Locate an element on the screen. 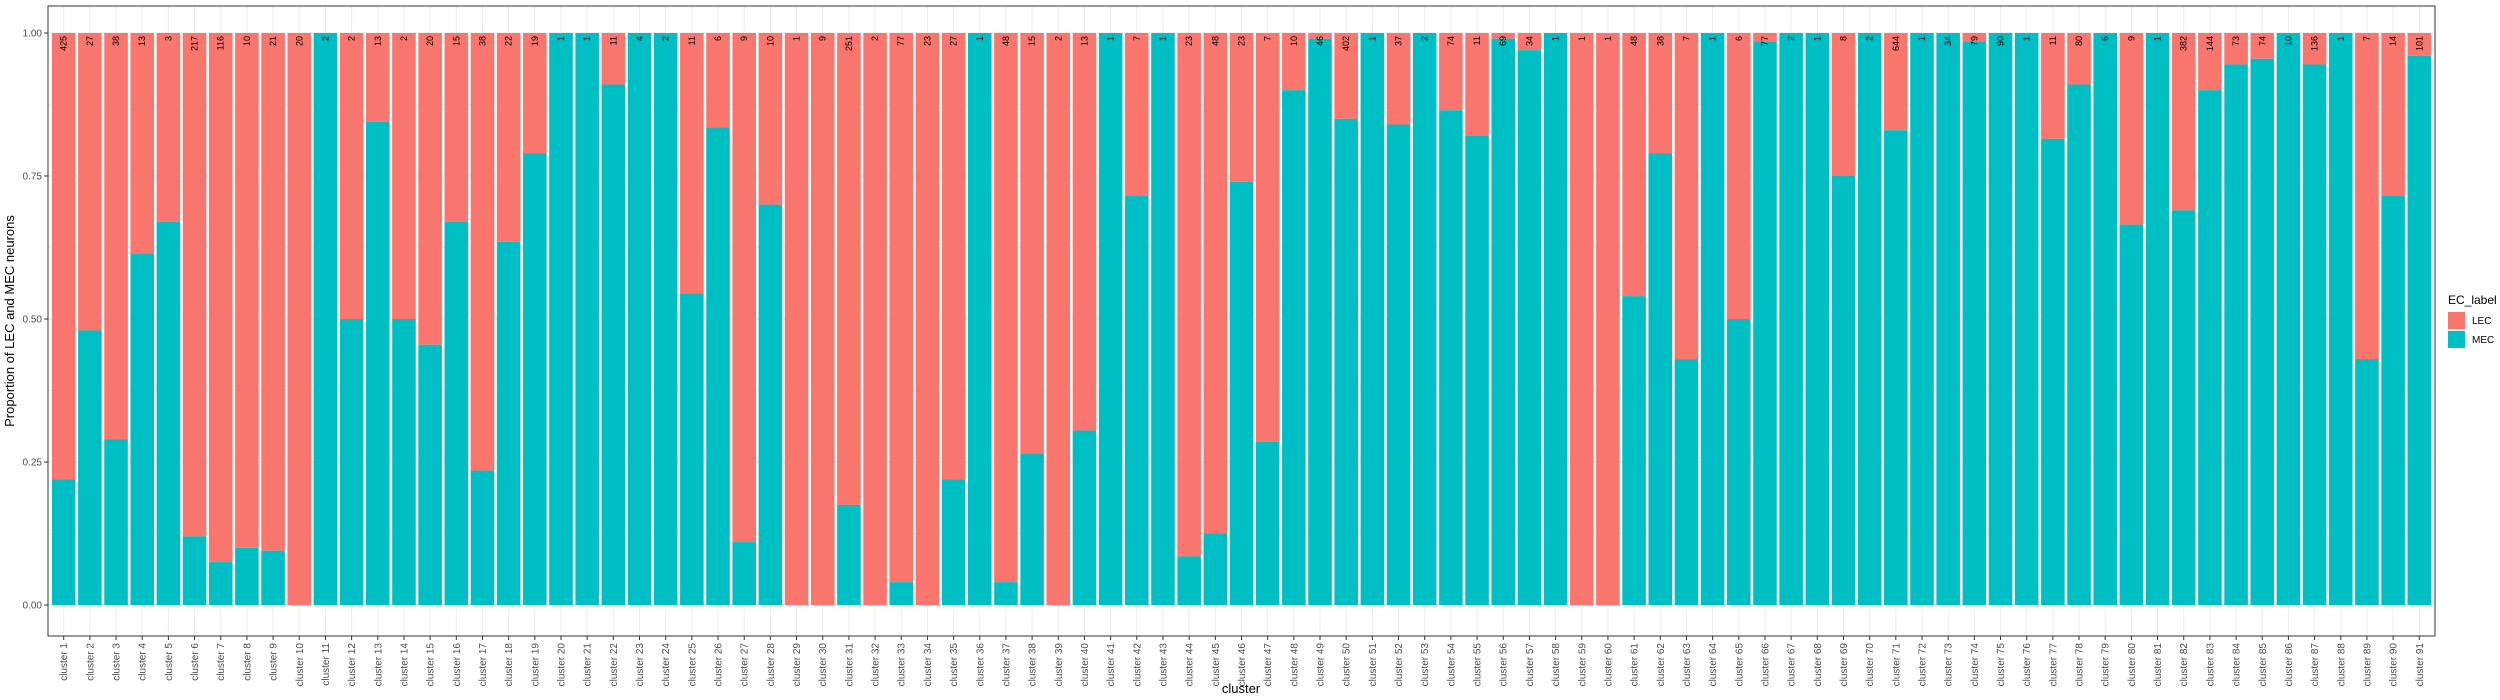  bar-count-label: 19 is located at coordinates (535, 41).